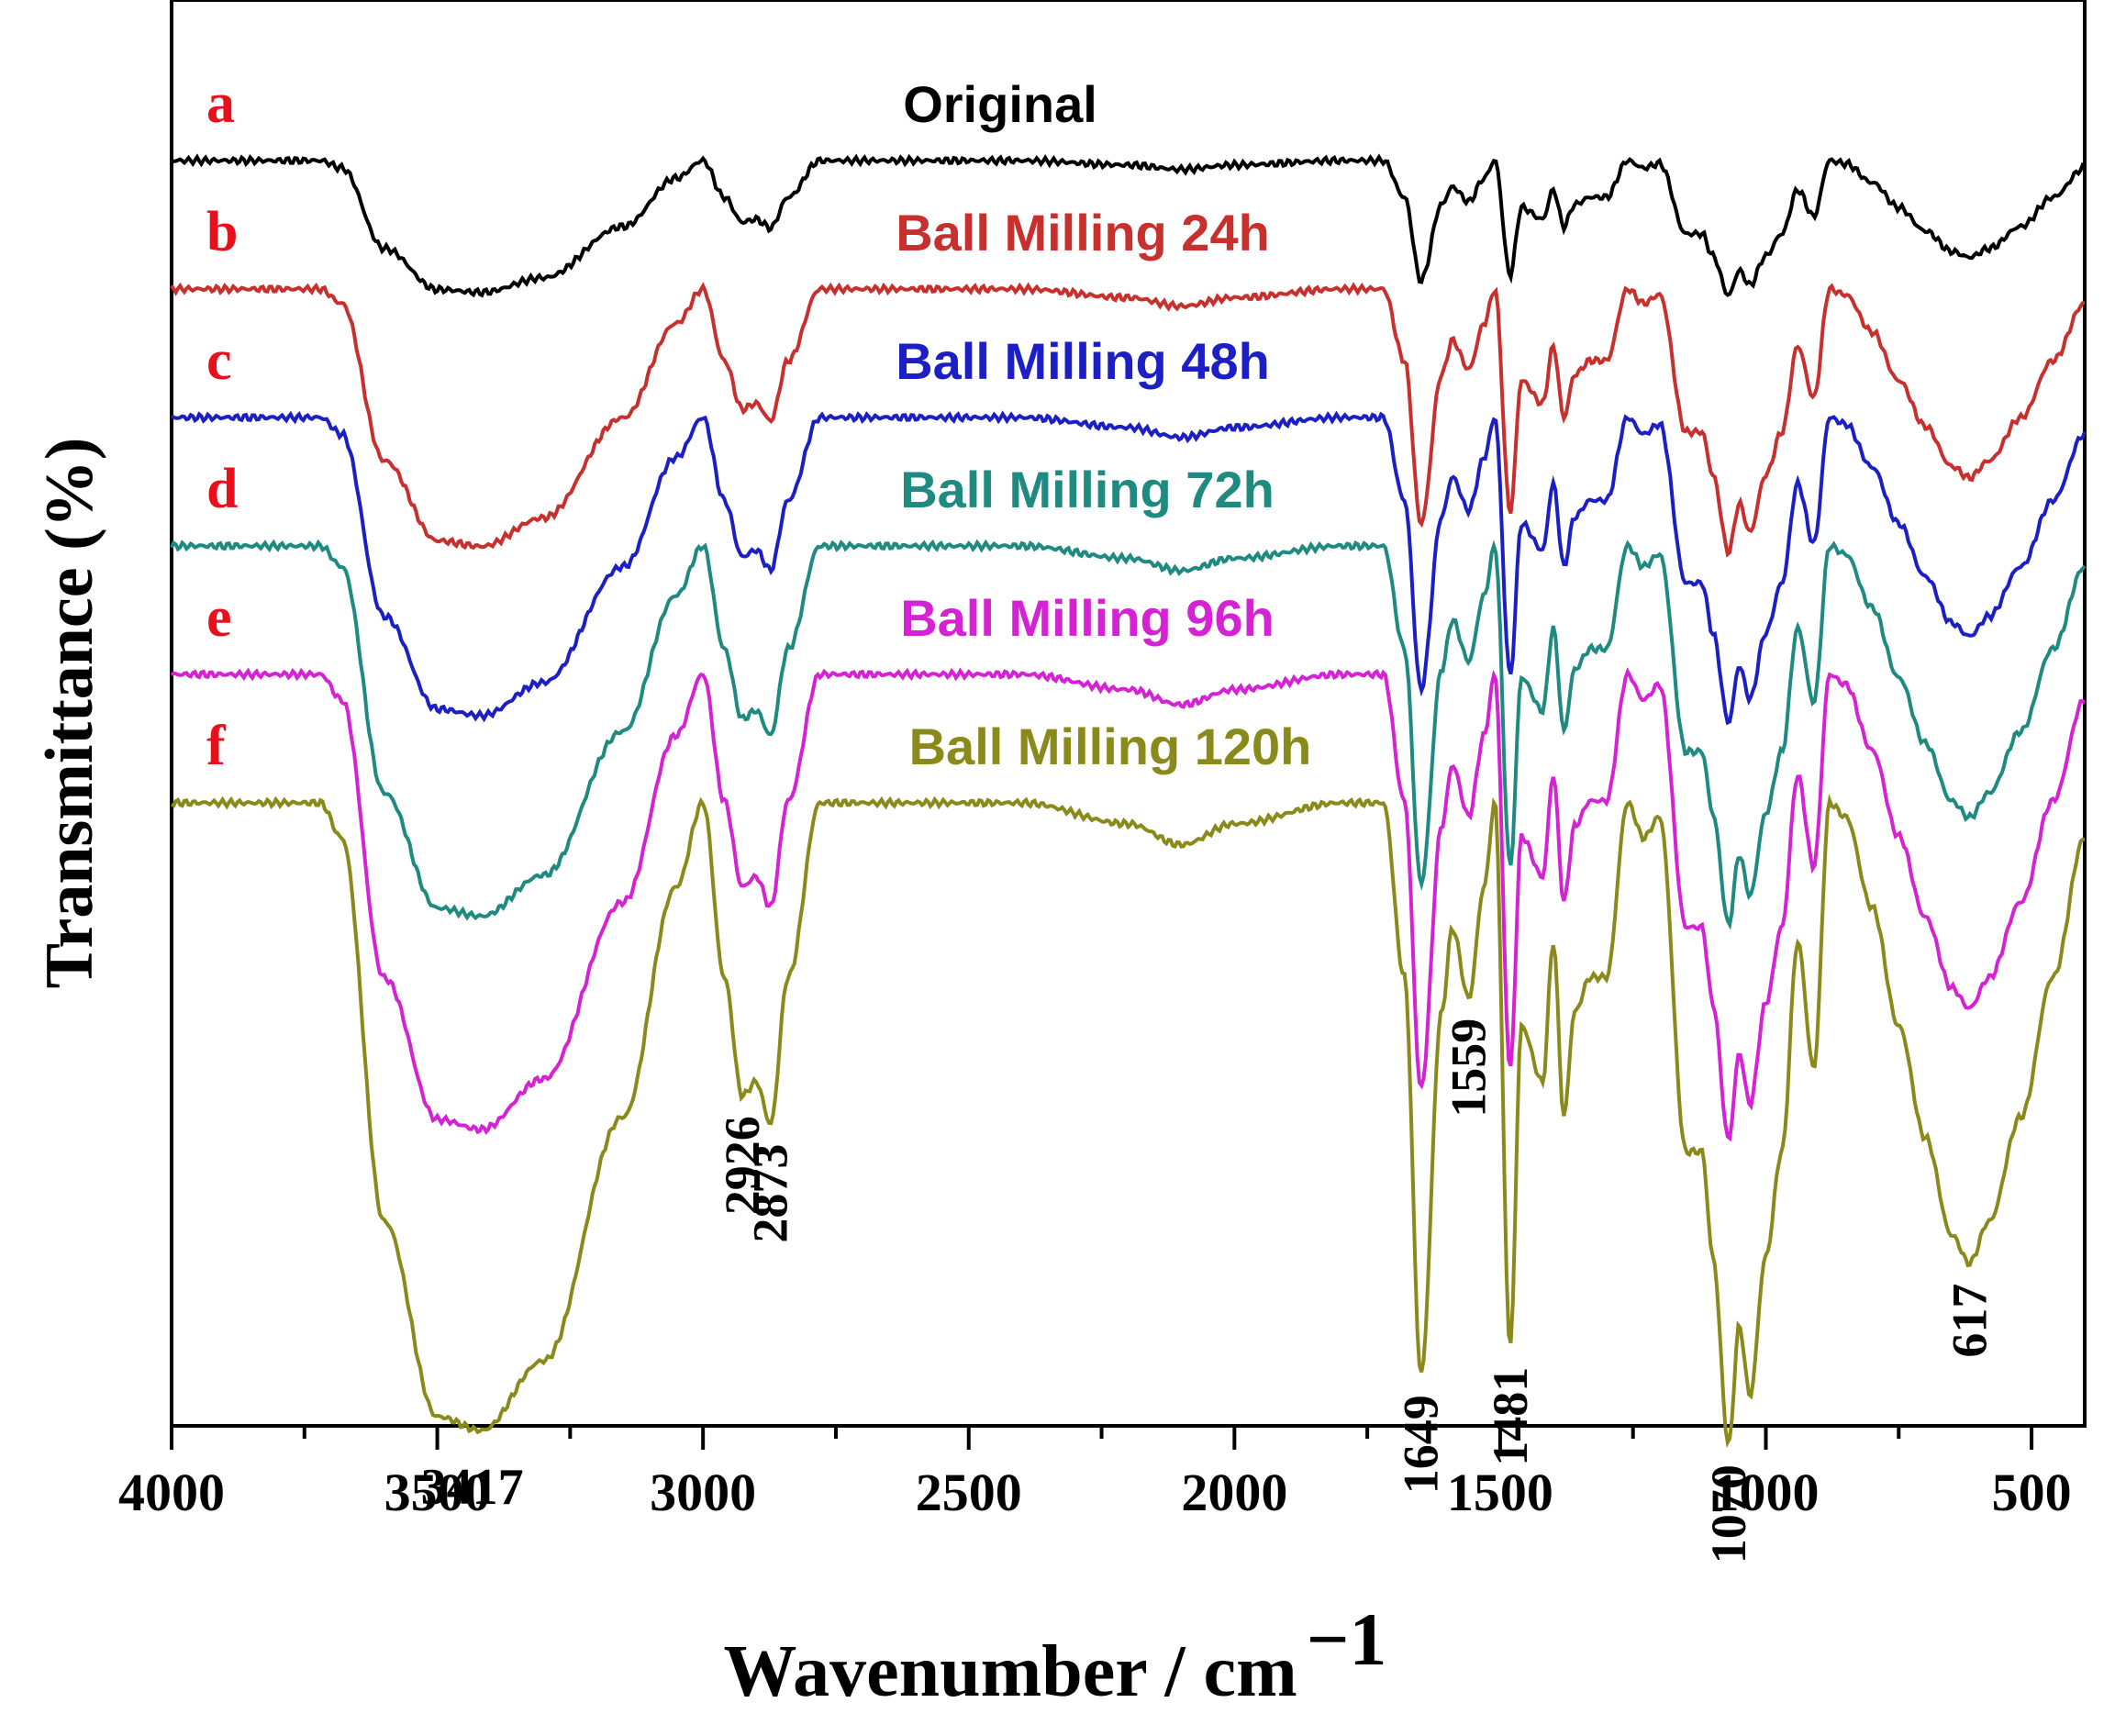 The height and width of the screenshot is (1736, 2126). I want to click on x-axis-ticks: 4000 3500 3000 2500 2000 1500 1000 500, so click(1095, 1474).